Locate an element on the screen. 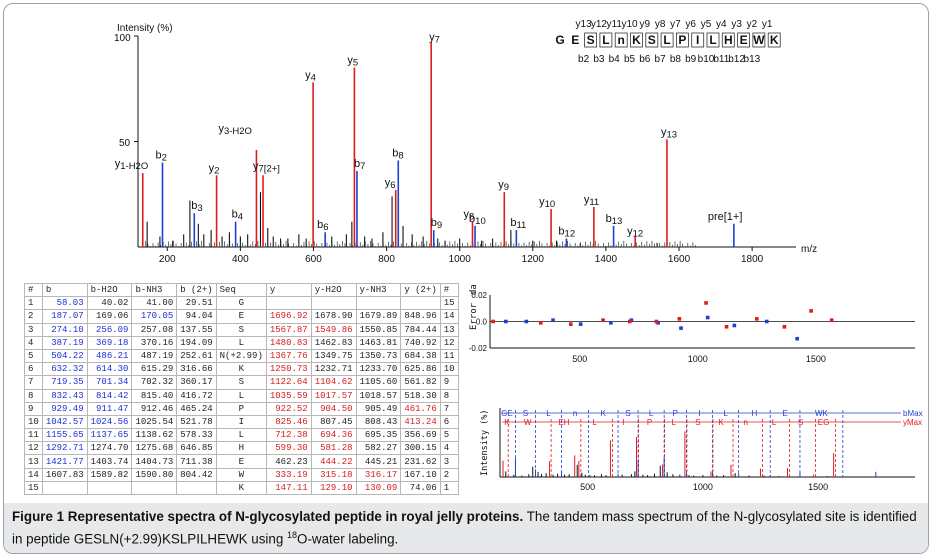  peak-label-b7: b7 is located at coordinates (359, 165).